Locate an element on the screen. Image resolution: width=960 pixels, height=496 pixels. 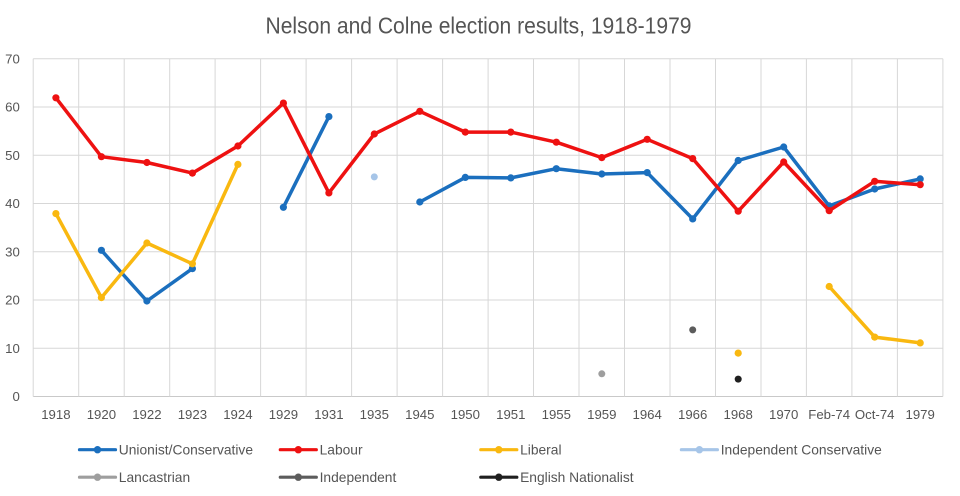
svg-text: 1945 is located at coordinates (419, 414).